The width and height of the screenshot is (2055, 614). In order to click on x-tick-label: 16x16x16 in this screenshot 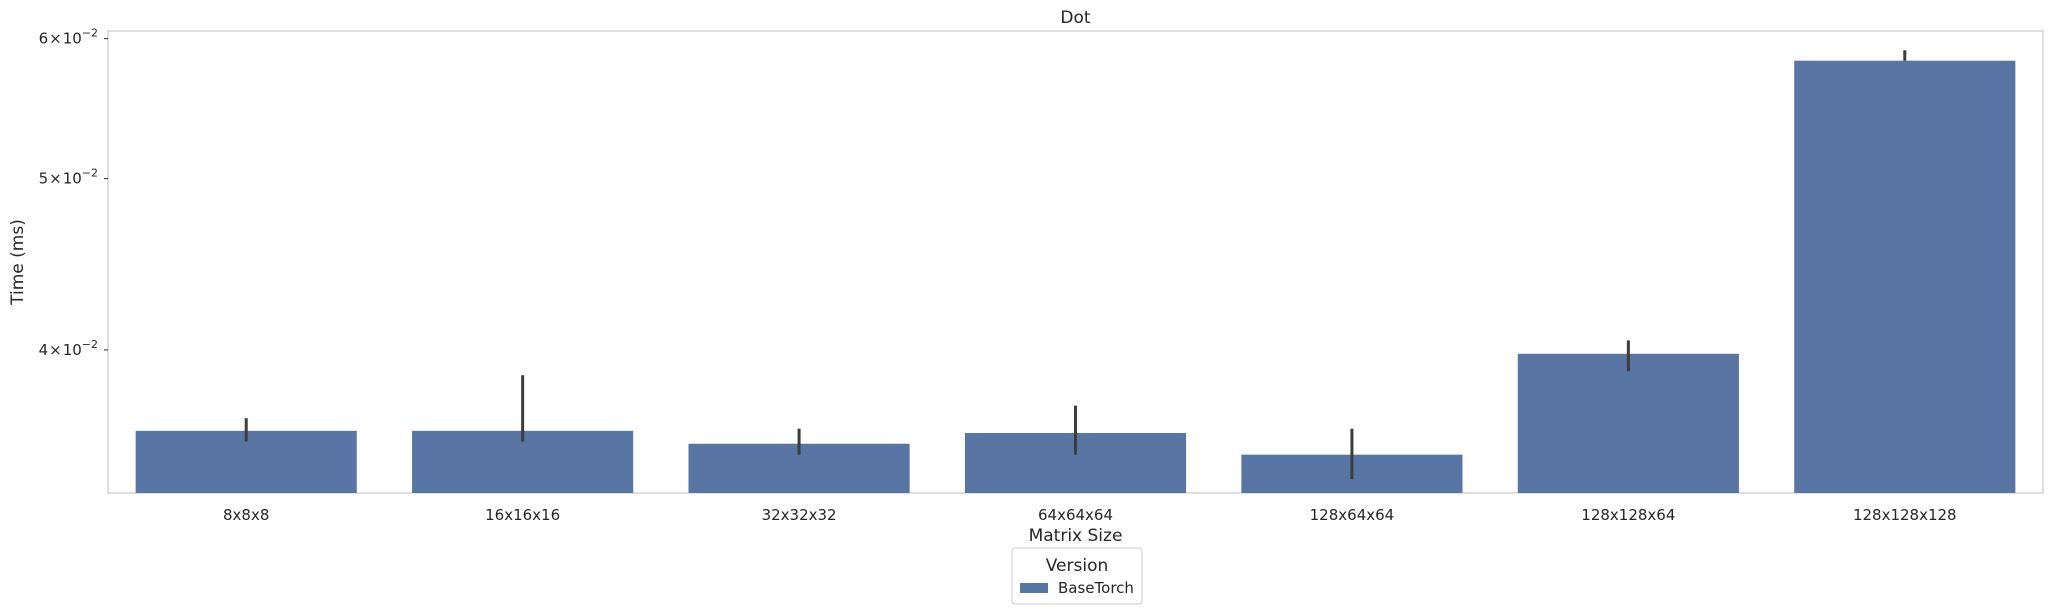, I will do `click(522, 515)`.